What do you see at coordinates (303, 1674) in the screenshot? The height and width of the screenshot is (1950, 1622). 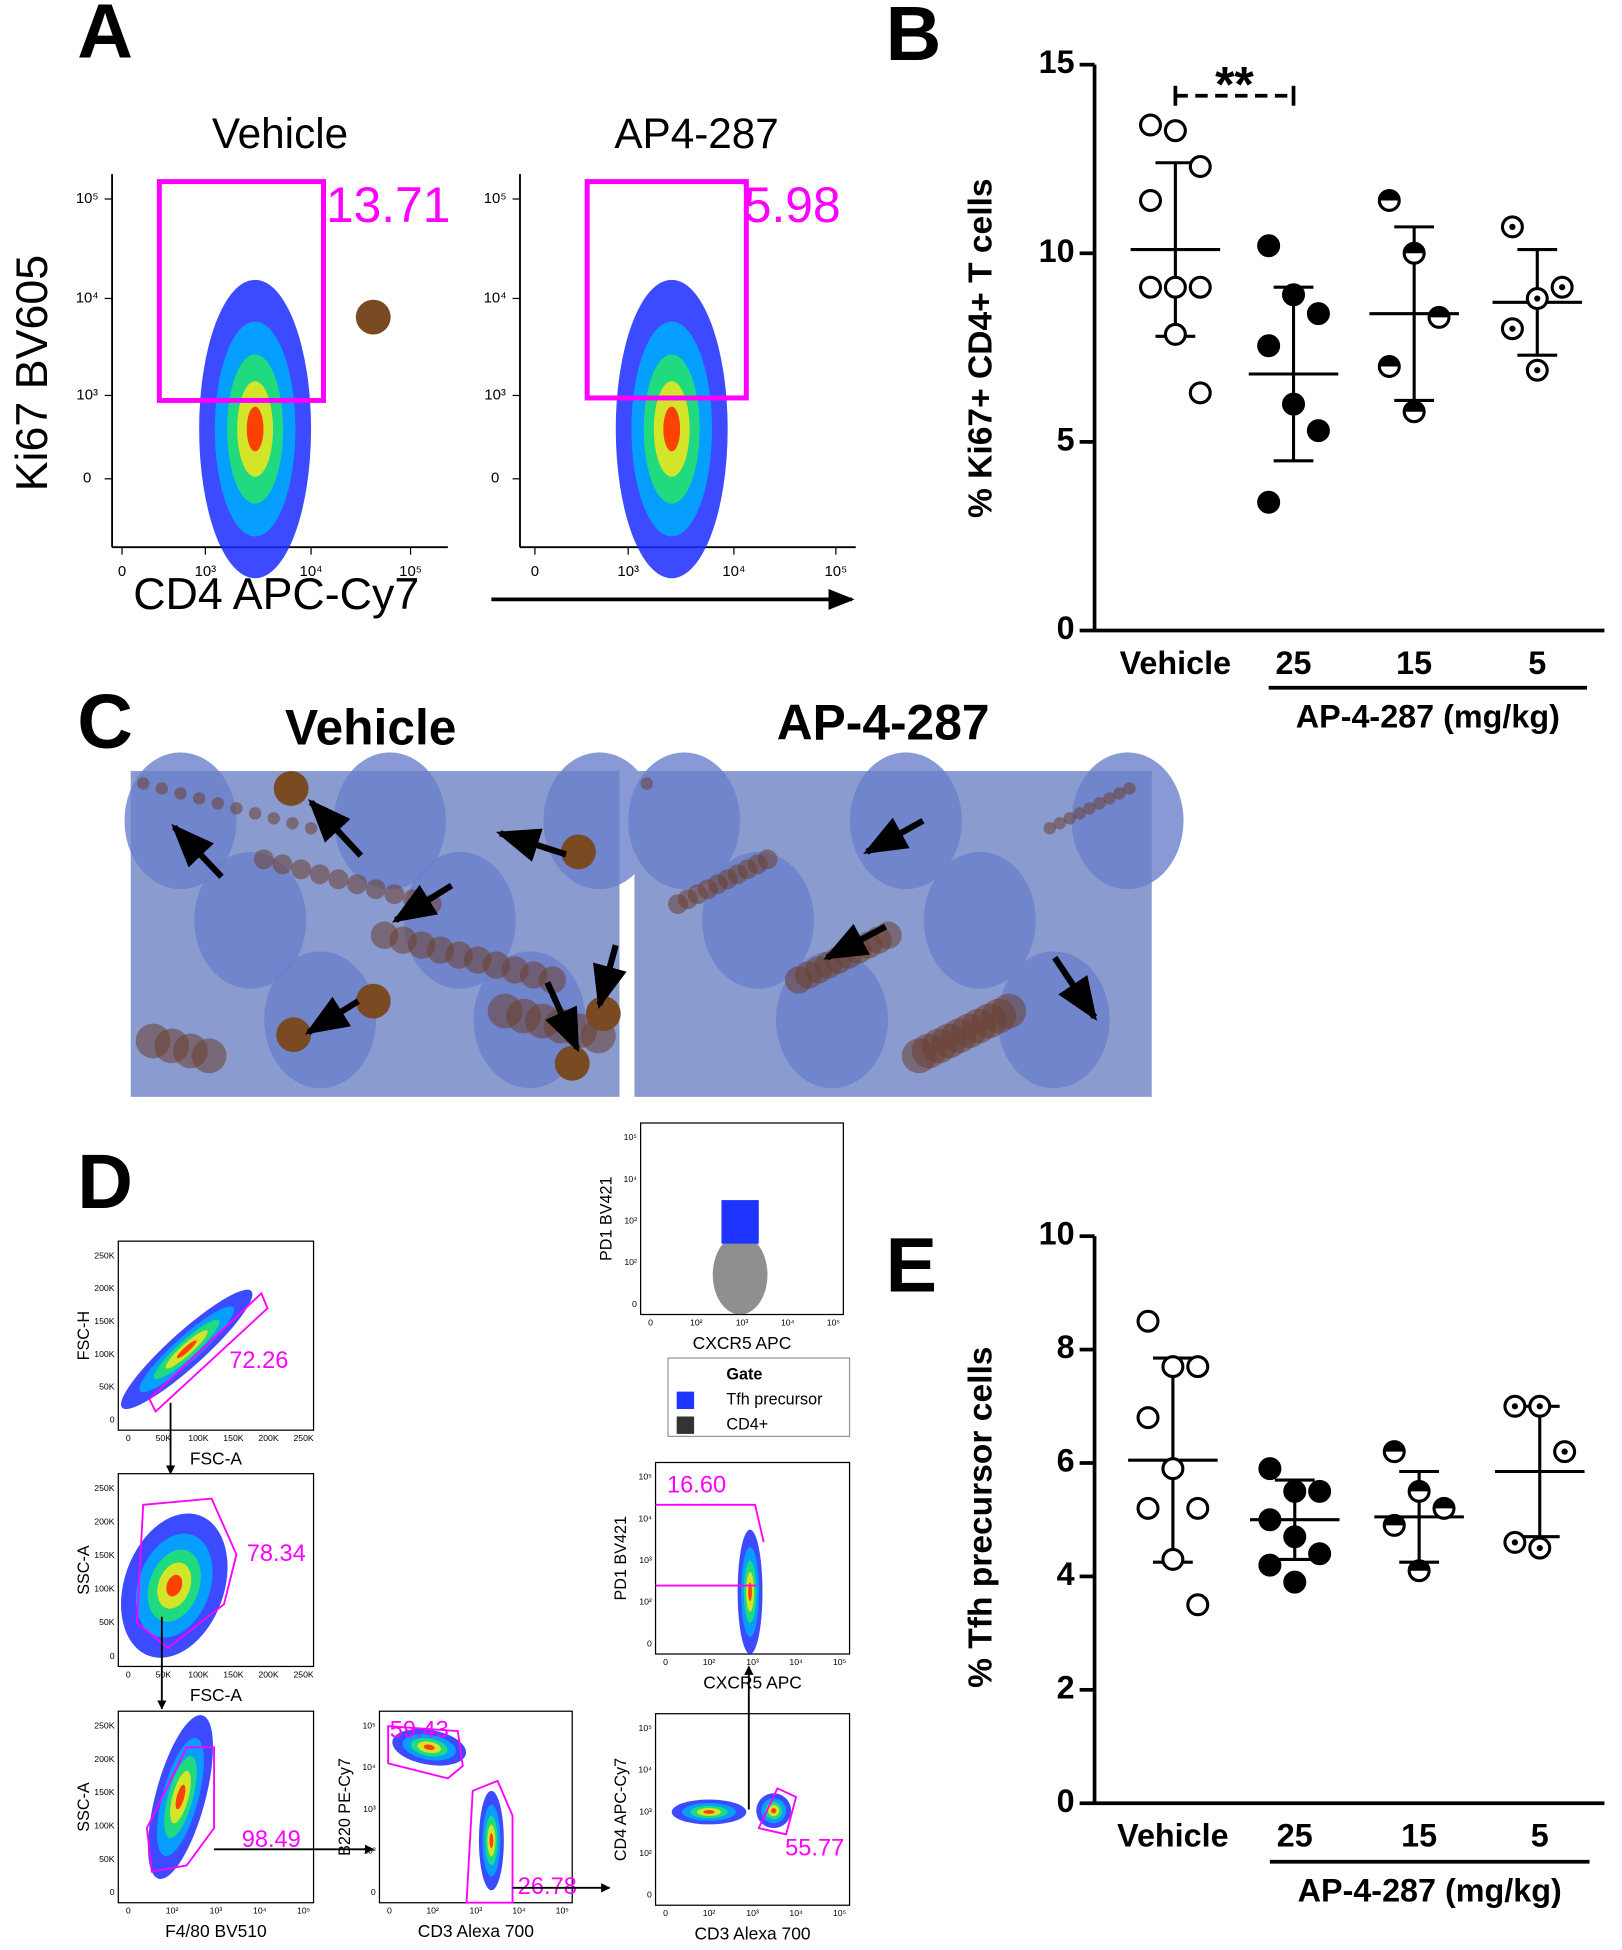 I see `x-tick-label: 250K` at bounding box center [303, 1674].